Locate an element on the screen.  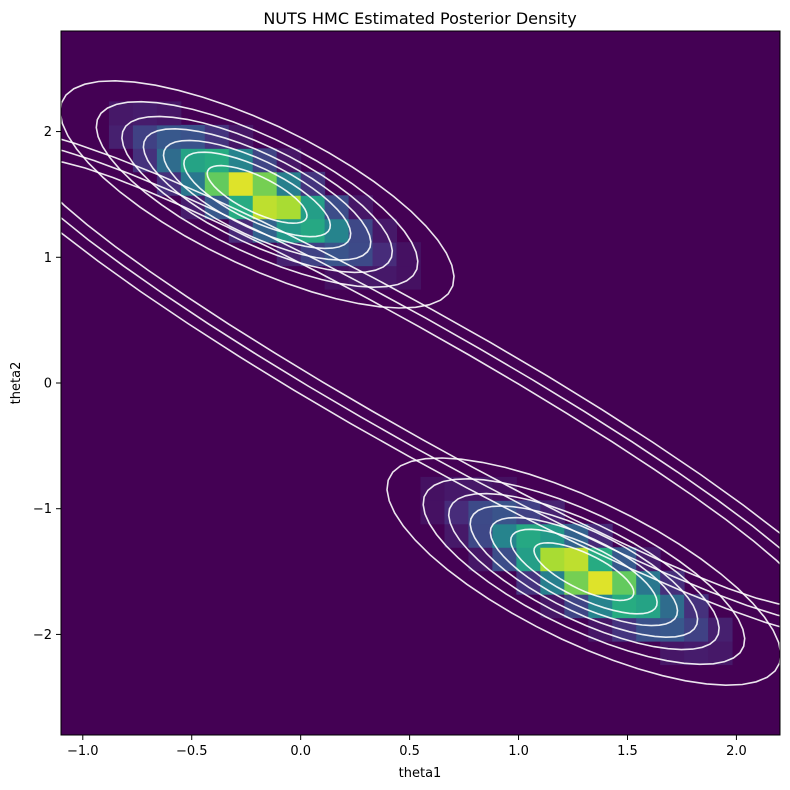
y-axis-label: theta2 is located at coordinates (16, 383).